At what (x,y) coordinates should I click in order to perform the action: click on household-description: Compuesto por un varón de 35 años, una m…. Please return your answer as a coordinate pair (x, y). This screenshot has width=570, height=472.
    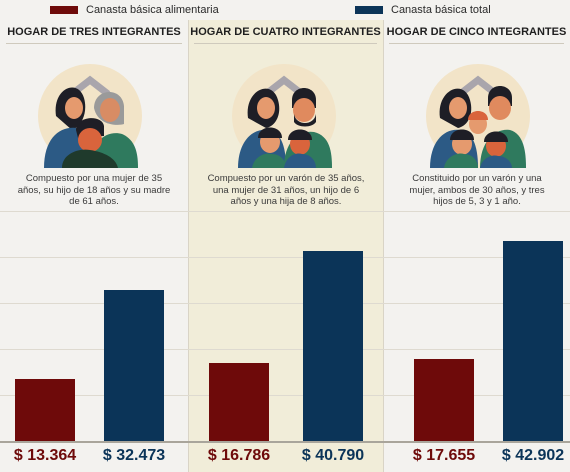
    Looking at the image, I should click on (286, 190).